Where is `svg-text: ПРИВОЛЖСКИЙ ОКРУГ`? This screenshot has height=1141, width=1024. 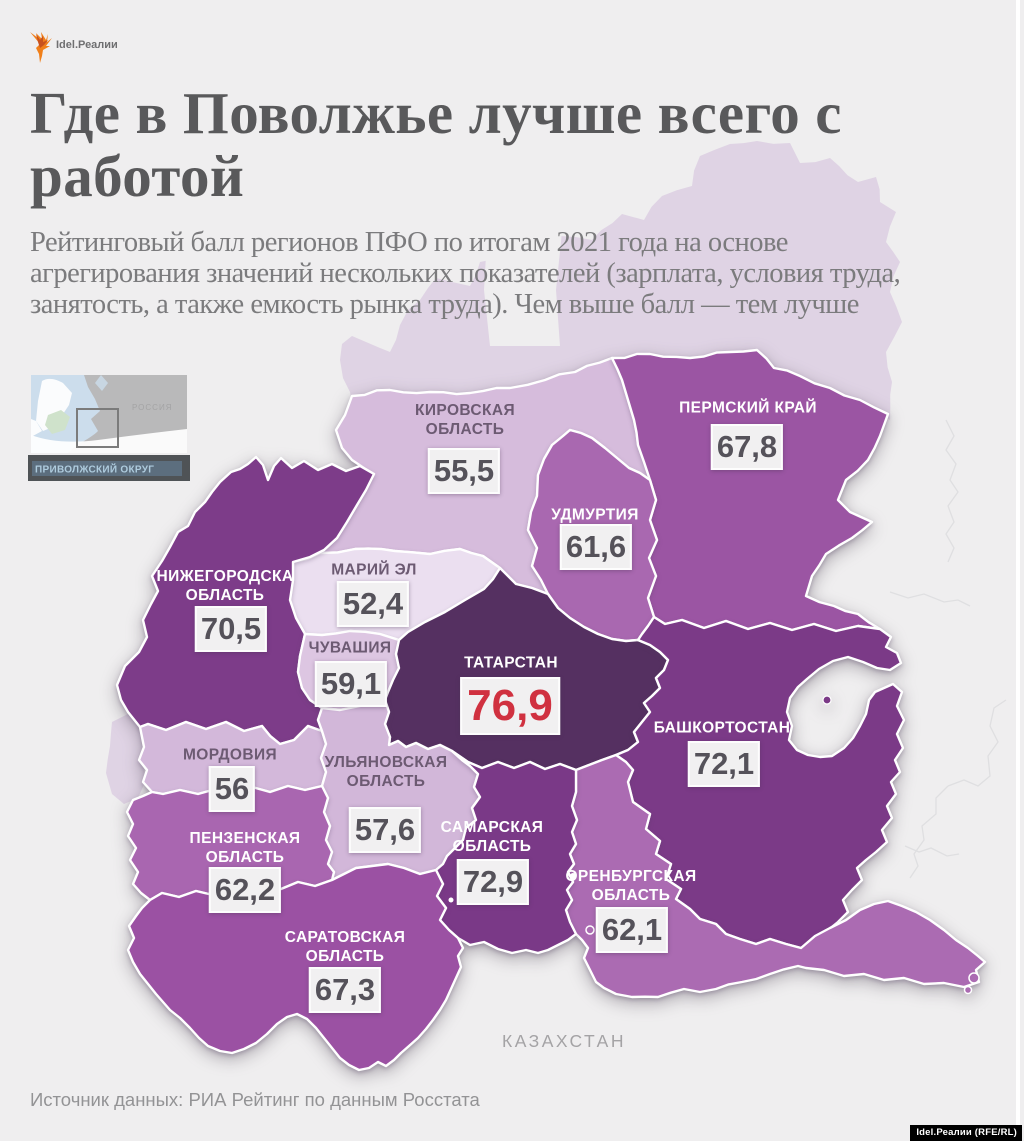 svg-text: ПРИВОЛЖСКИЙ ОКРУГ is located at coordinates (94, 469).